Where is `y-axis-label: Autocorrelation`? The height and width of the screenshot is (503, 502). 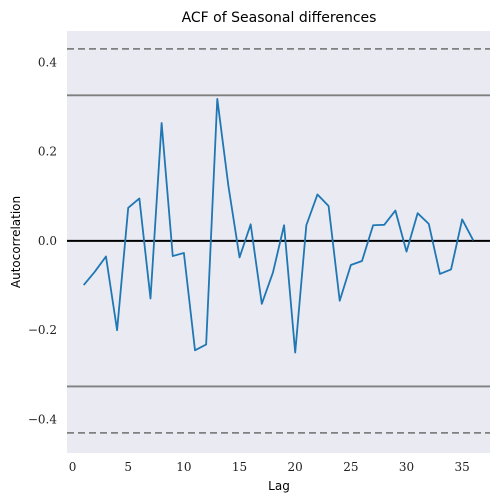
y-axis-label: Autocorrelation is located at coordinates (16, 242).